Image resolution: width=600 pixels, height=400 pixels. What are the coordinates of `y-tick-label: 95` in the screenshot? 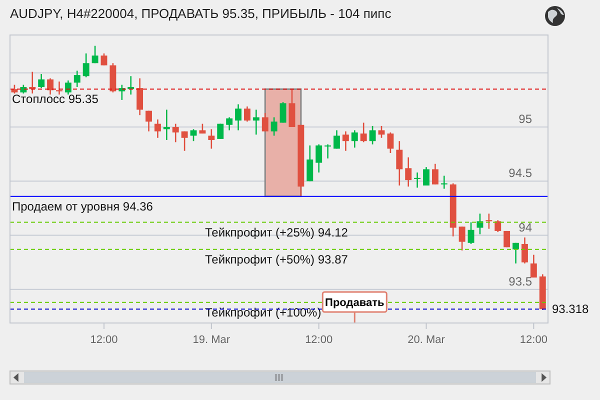 It's located at (525, 119).